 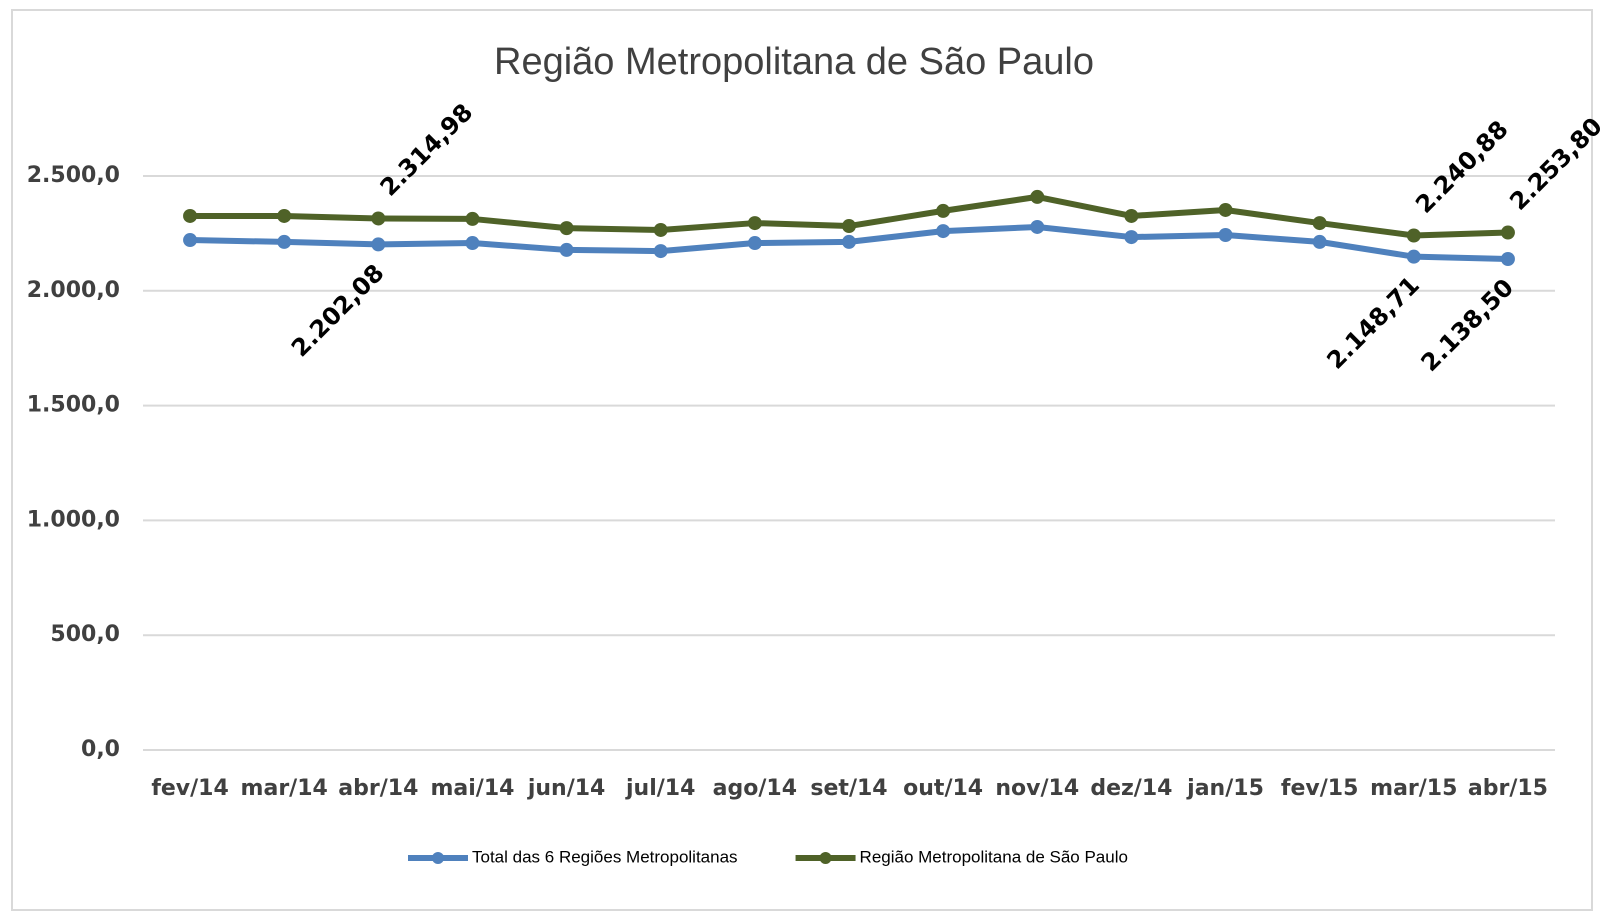 What do you see at coordinates (100, 749) in the screenshot?
I see `y-tick-label: 0,0` at bounding box center [100, 749].